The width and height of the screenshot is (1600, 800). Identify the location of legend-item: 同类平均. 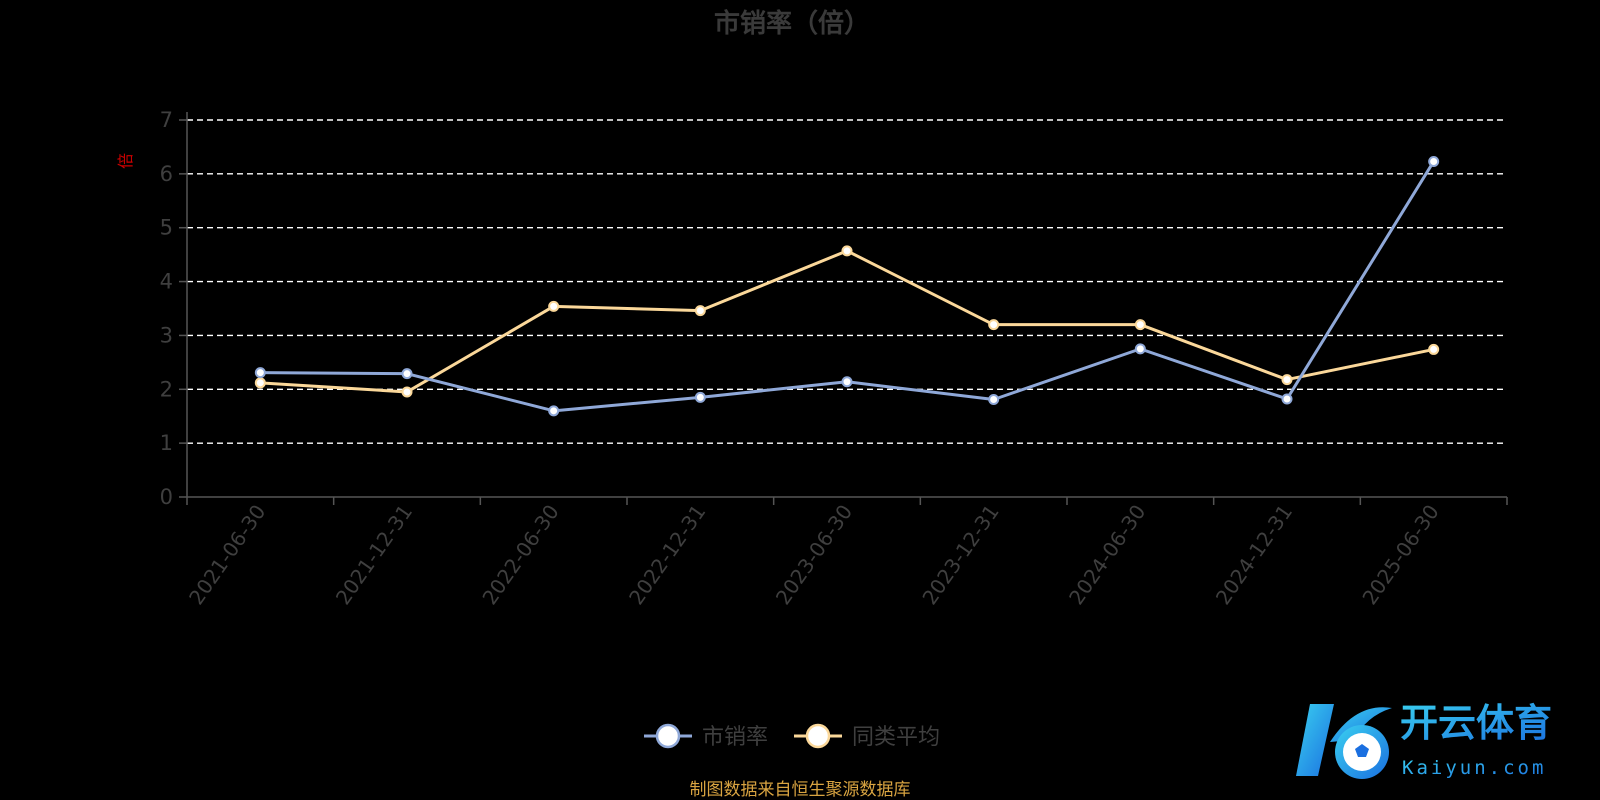
(867, 736).